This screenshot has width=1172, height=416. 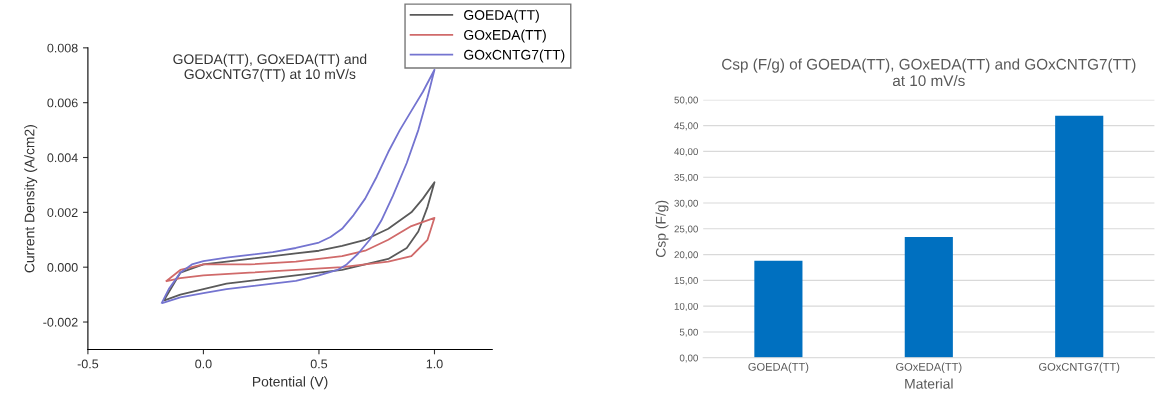 I want to click on x-tick-label: -0.5, so click(x=88, y=364).